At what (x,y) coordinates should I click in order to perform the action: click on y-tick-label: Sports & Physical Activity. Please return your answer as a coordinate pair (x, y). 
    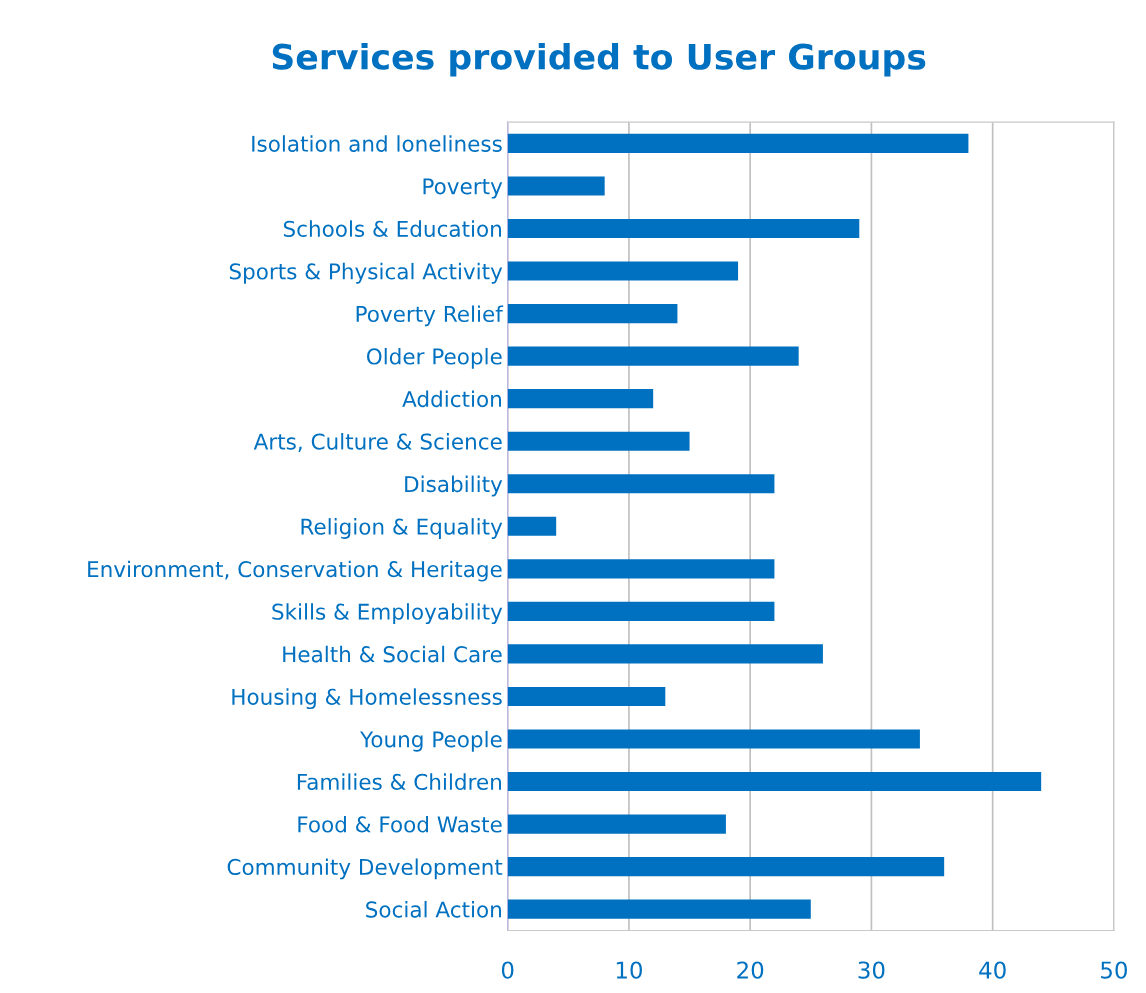
    Looking at the image, I should click on (366, 273).